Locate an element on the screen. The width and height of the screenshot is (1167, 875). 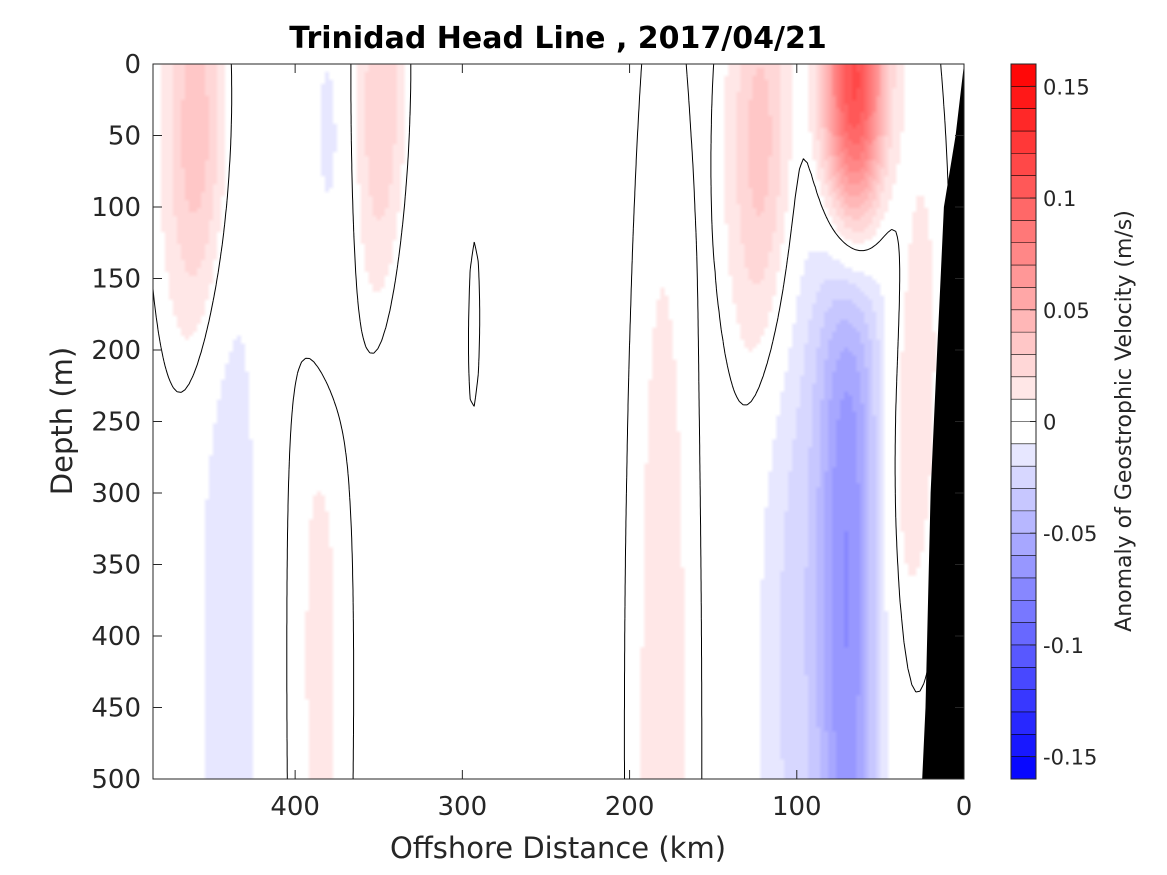
colorbar-tick-label: 0.15 is located at coordinates (1066, 87).